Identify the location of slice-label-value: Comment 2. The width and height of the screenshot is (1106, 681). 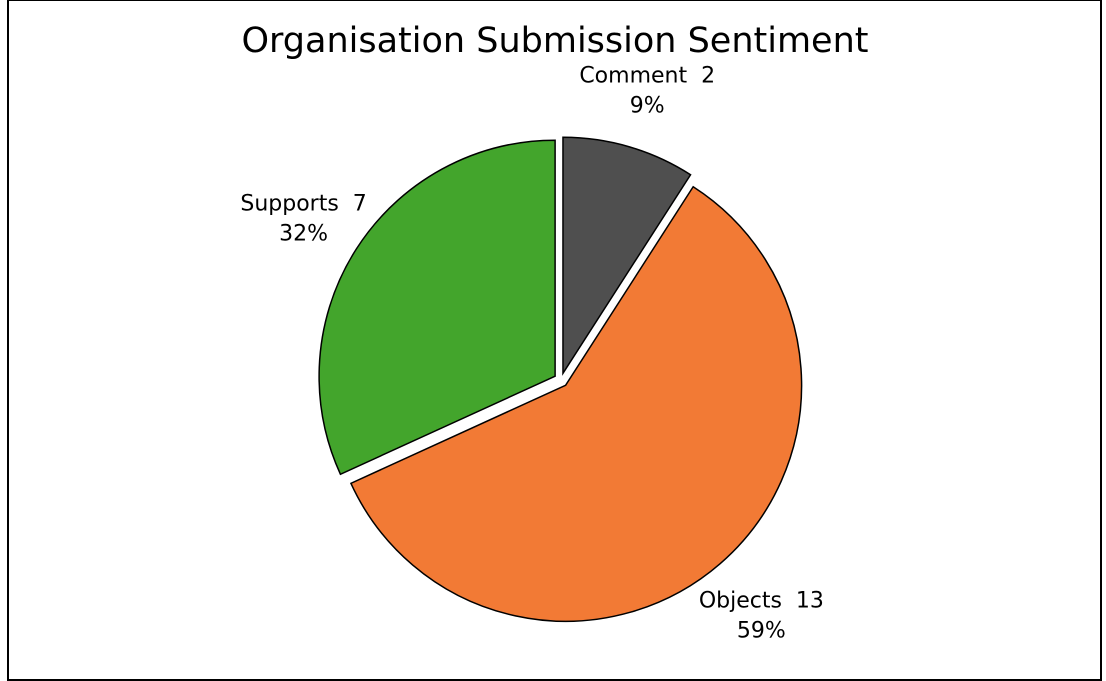
(647, 75).